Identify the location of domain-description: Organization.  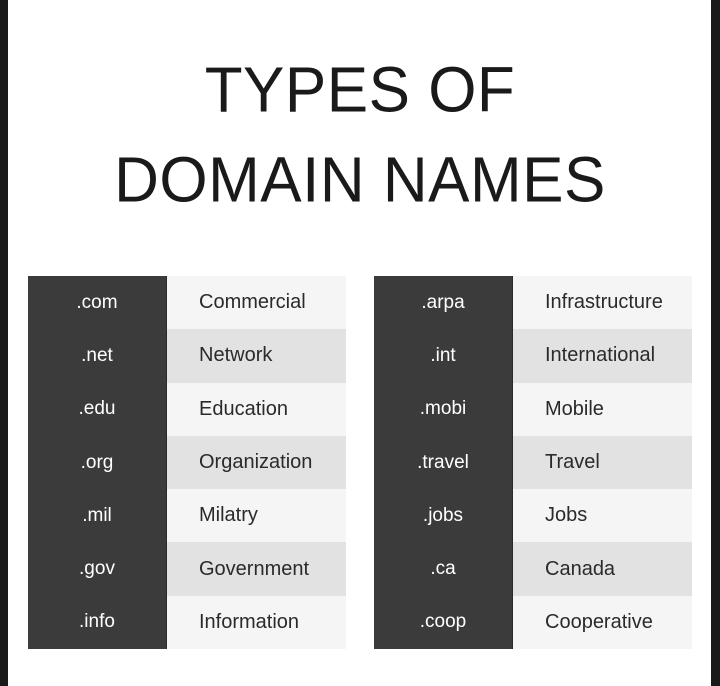
(256, 462).